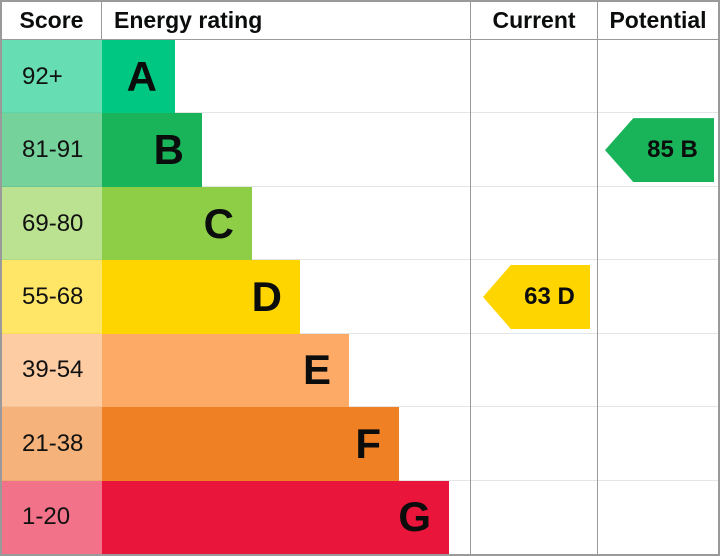  I want to click on band-bar-cell: E, so click(286, 370).